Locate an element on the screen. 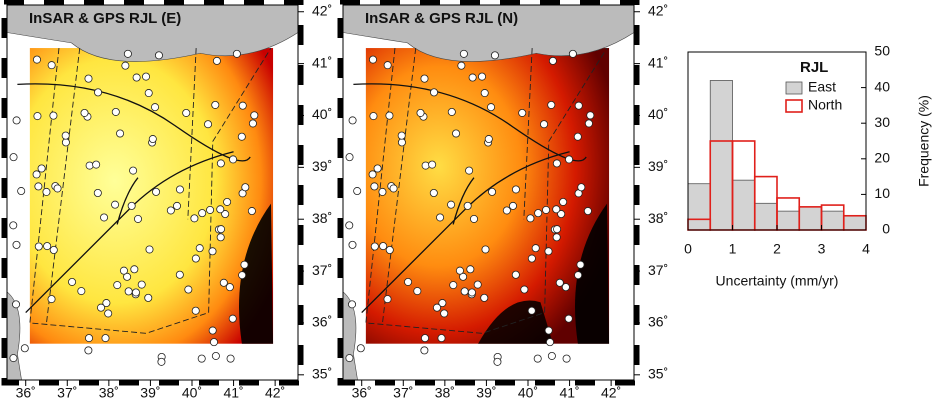 This screenshot has height=408, width=940. y-tick-label: 42˚ is located at coordinates (658, 10).